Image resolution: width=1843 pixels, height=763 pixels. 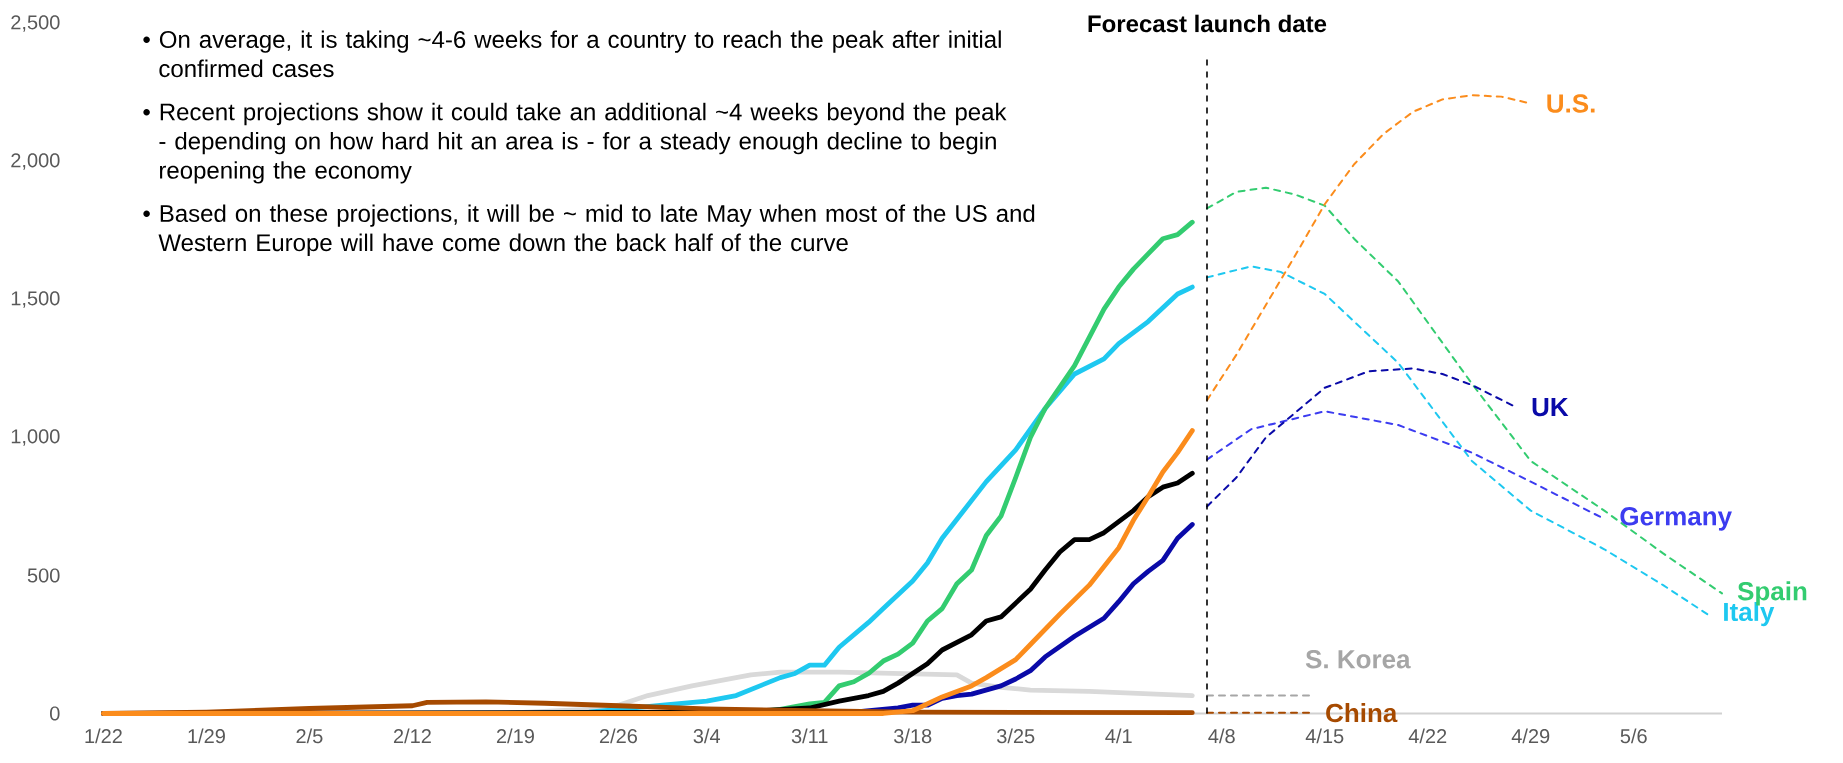 What do you see at coordinates (515, 736) in the screenshot?
I see `x-tick-label: 2/19` at bounding box center [515, 736].